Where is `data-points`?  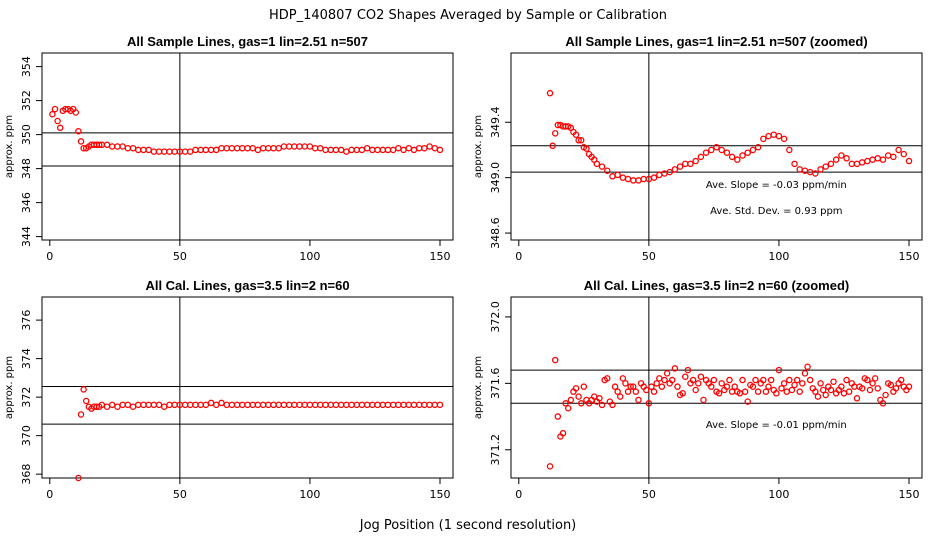 data-points is located at coordinates (259, 434).